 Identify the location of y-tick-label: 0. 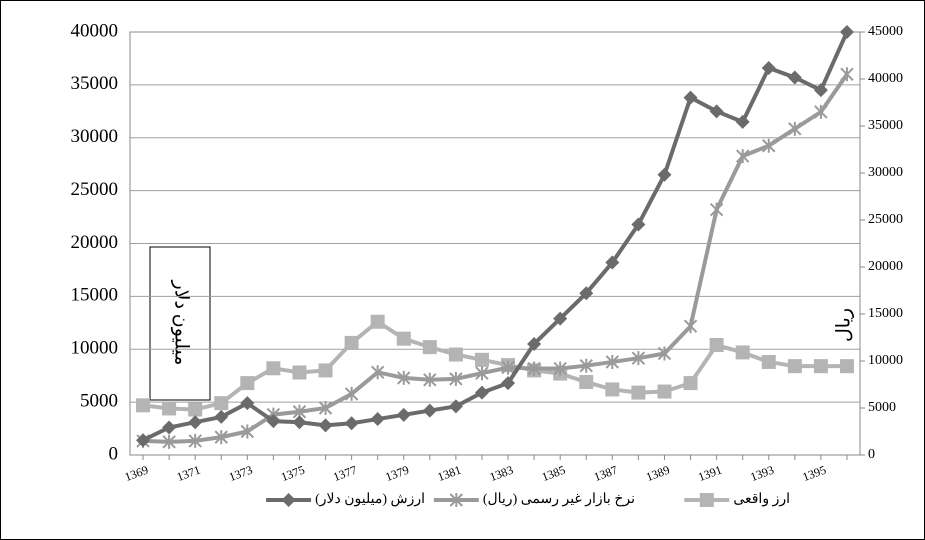
(114, 453).